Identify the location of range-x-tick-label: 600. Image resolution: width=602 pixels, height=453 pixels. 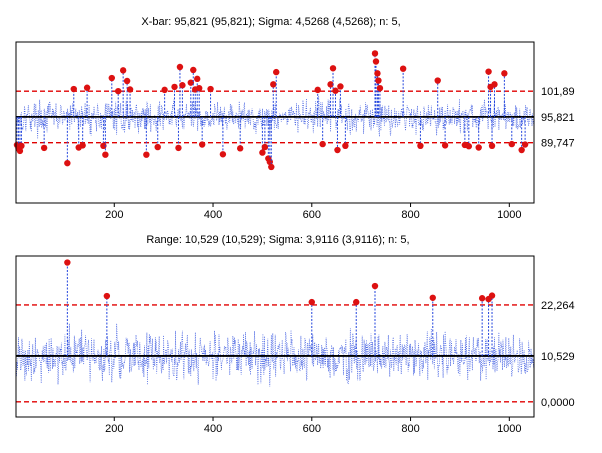
(312, 429).